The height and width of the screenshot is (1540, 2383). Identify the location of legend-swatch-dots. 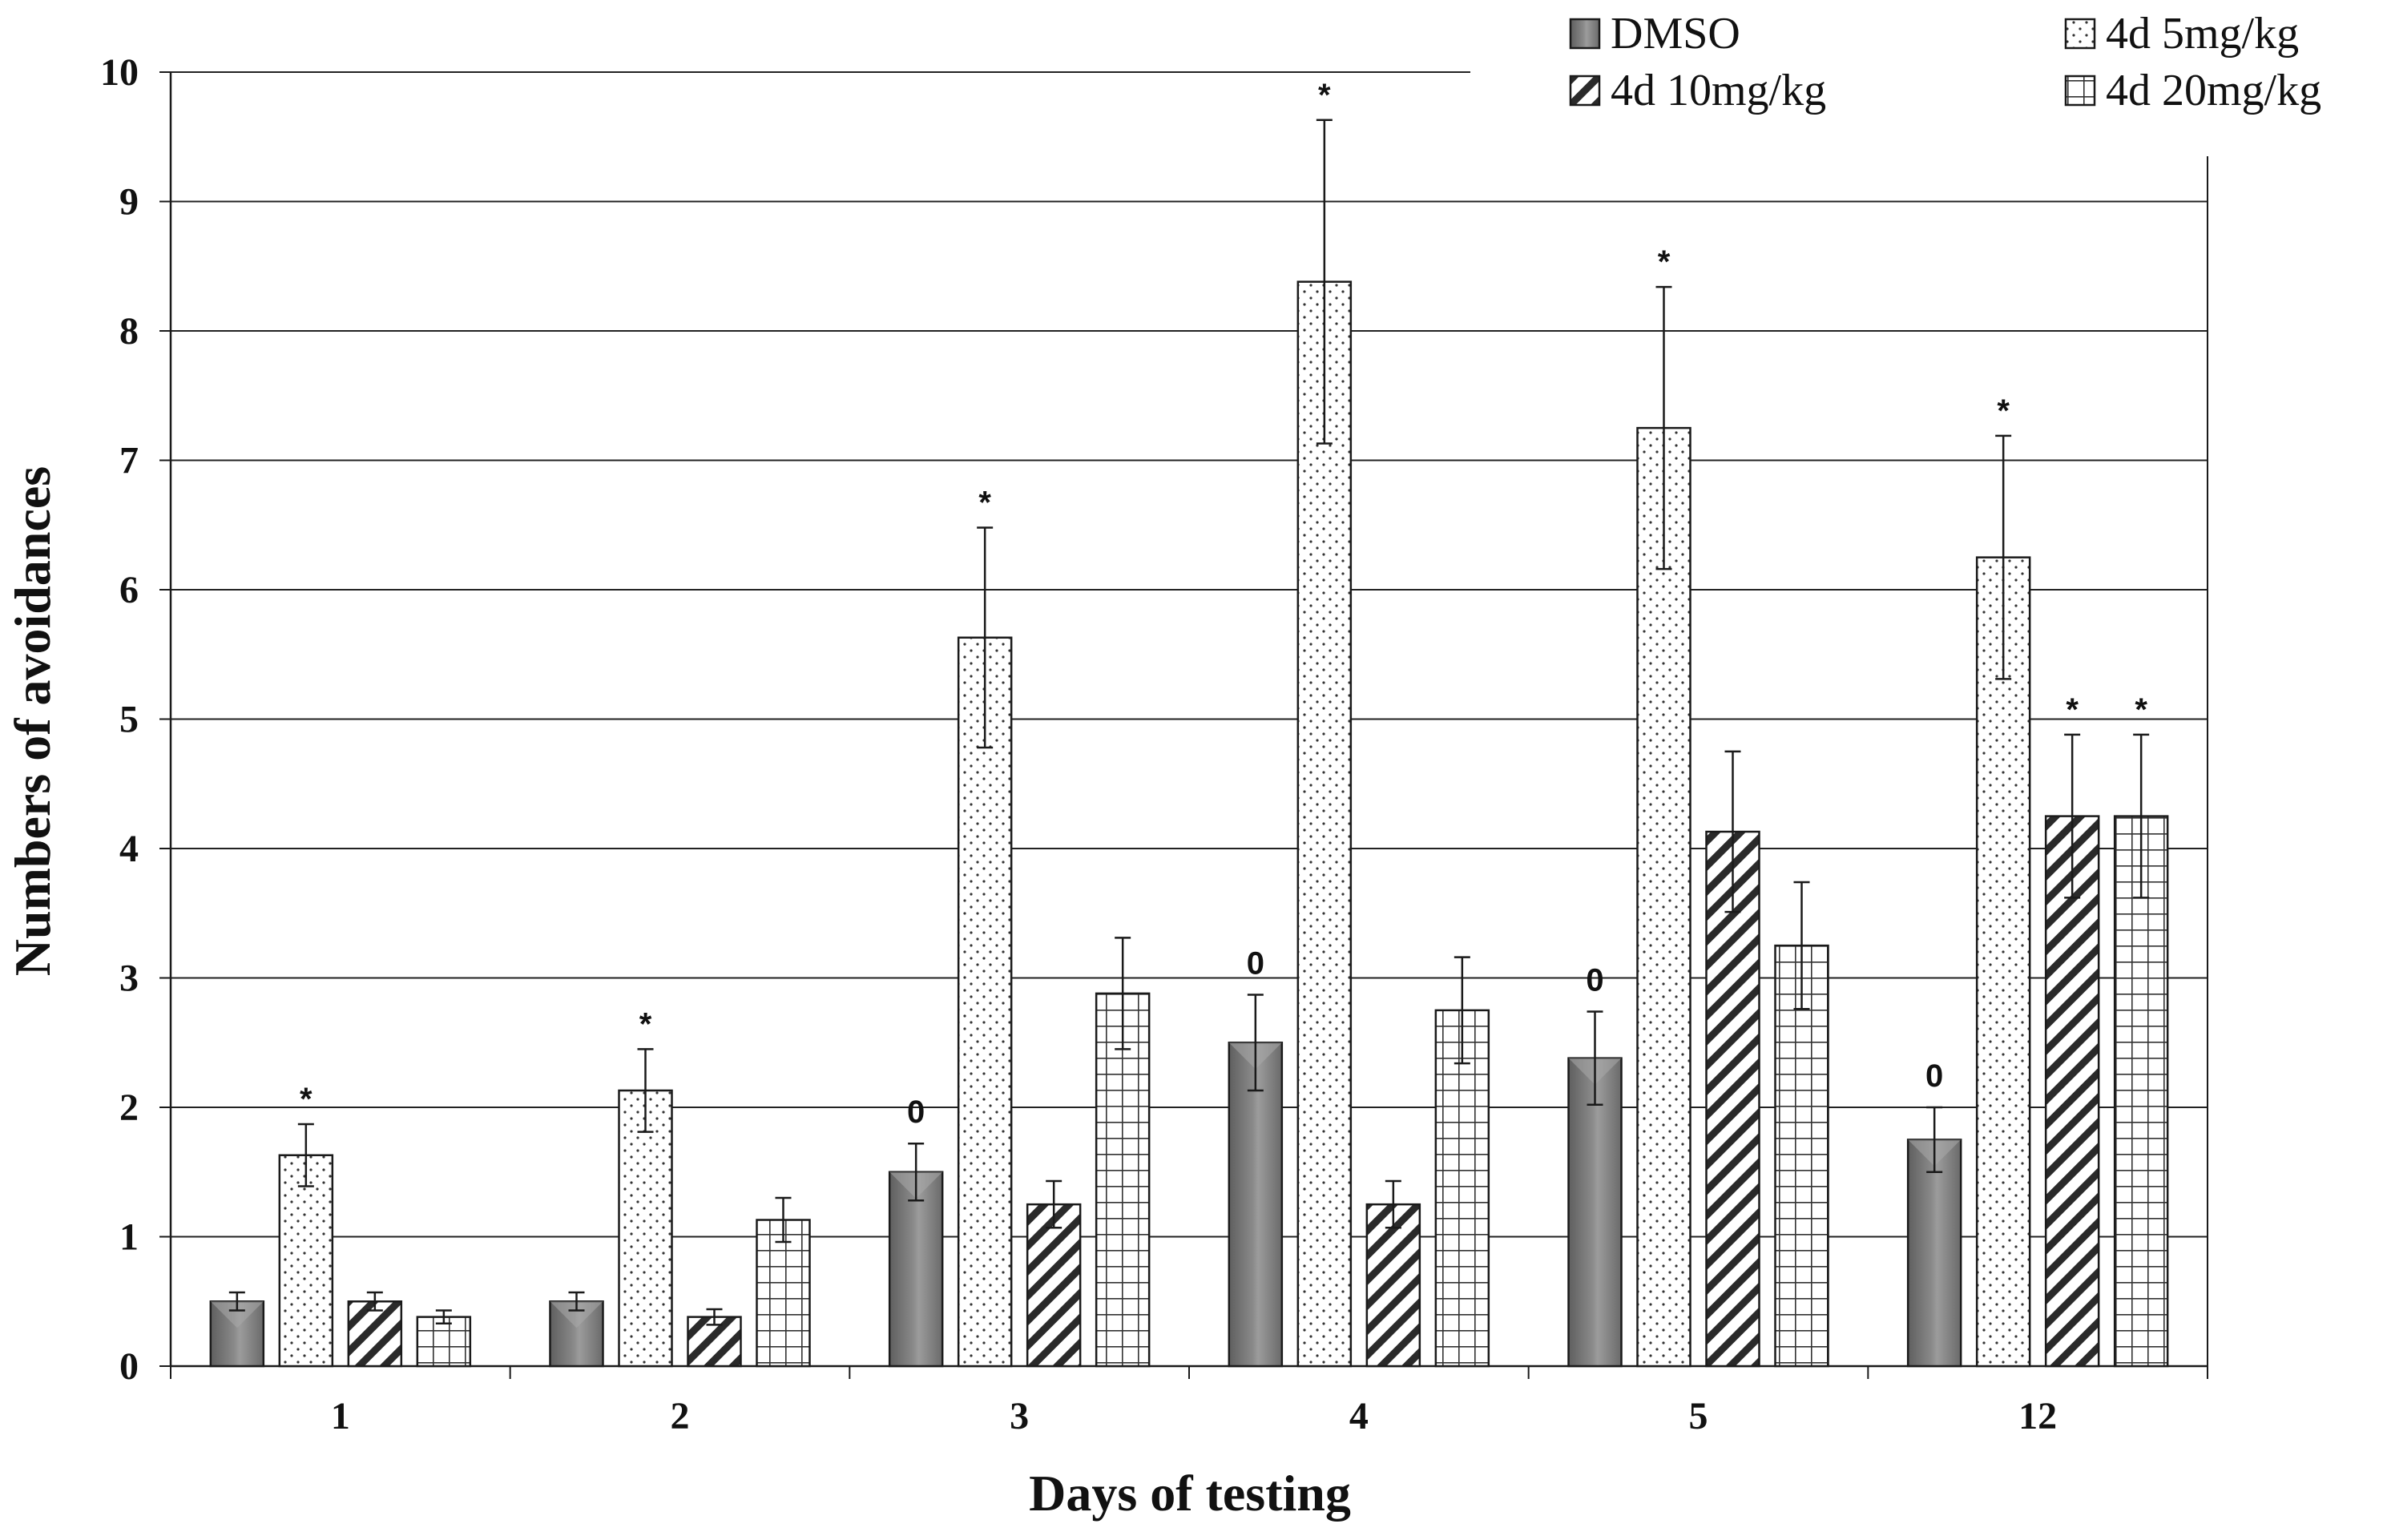
(2080, 34).